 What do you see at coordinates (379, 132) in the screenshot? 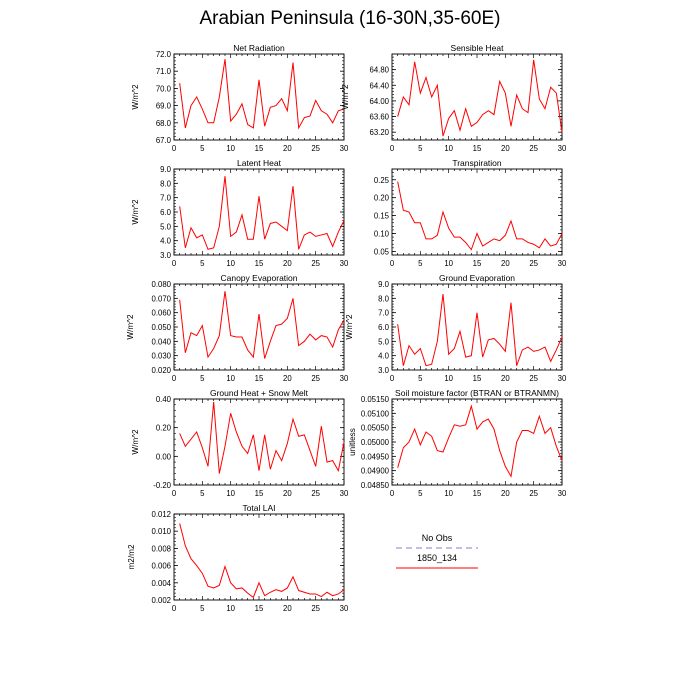
I see `y-tick-label: 63.20` at bounding box center [379, 132].